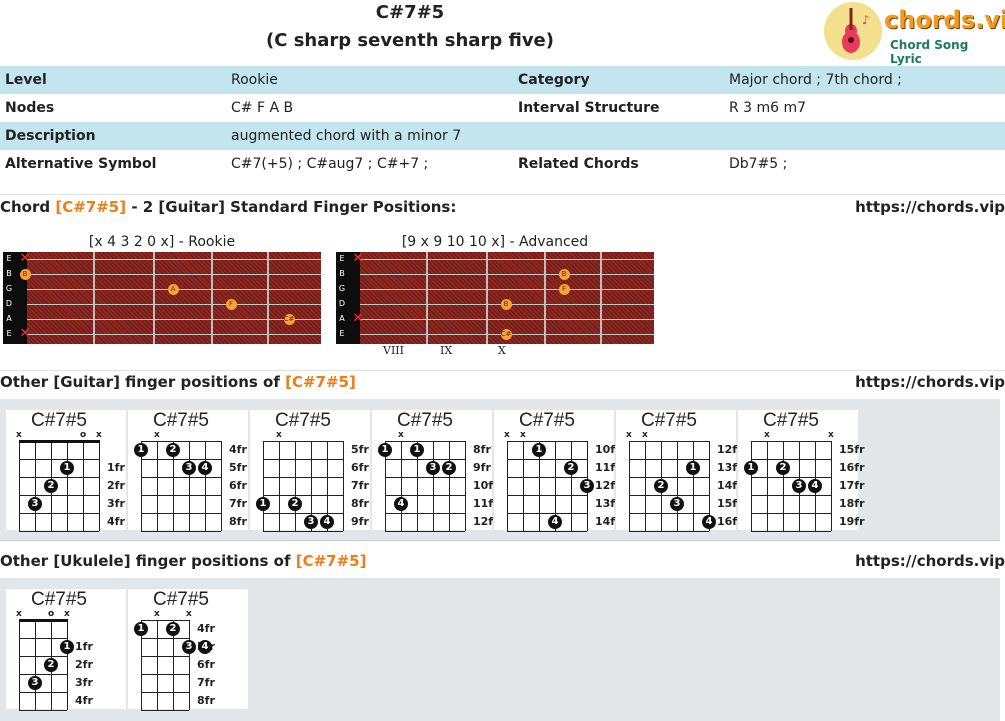  Describe the element at coordinates (320, 382) in the screenshot. I see `chord-name-highlight: [C#7#5]` at that location.